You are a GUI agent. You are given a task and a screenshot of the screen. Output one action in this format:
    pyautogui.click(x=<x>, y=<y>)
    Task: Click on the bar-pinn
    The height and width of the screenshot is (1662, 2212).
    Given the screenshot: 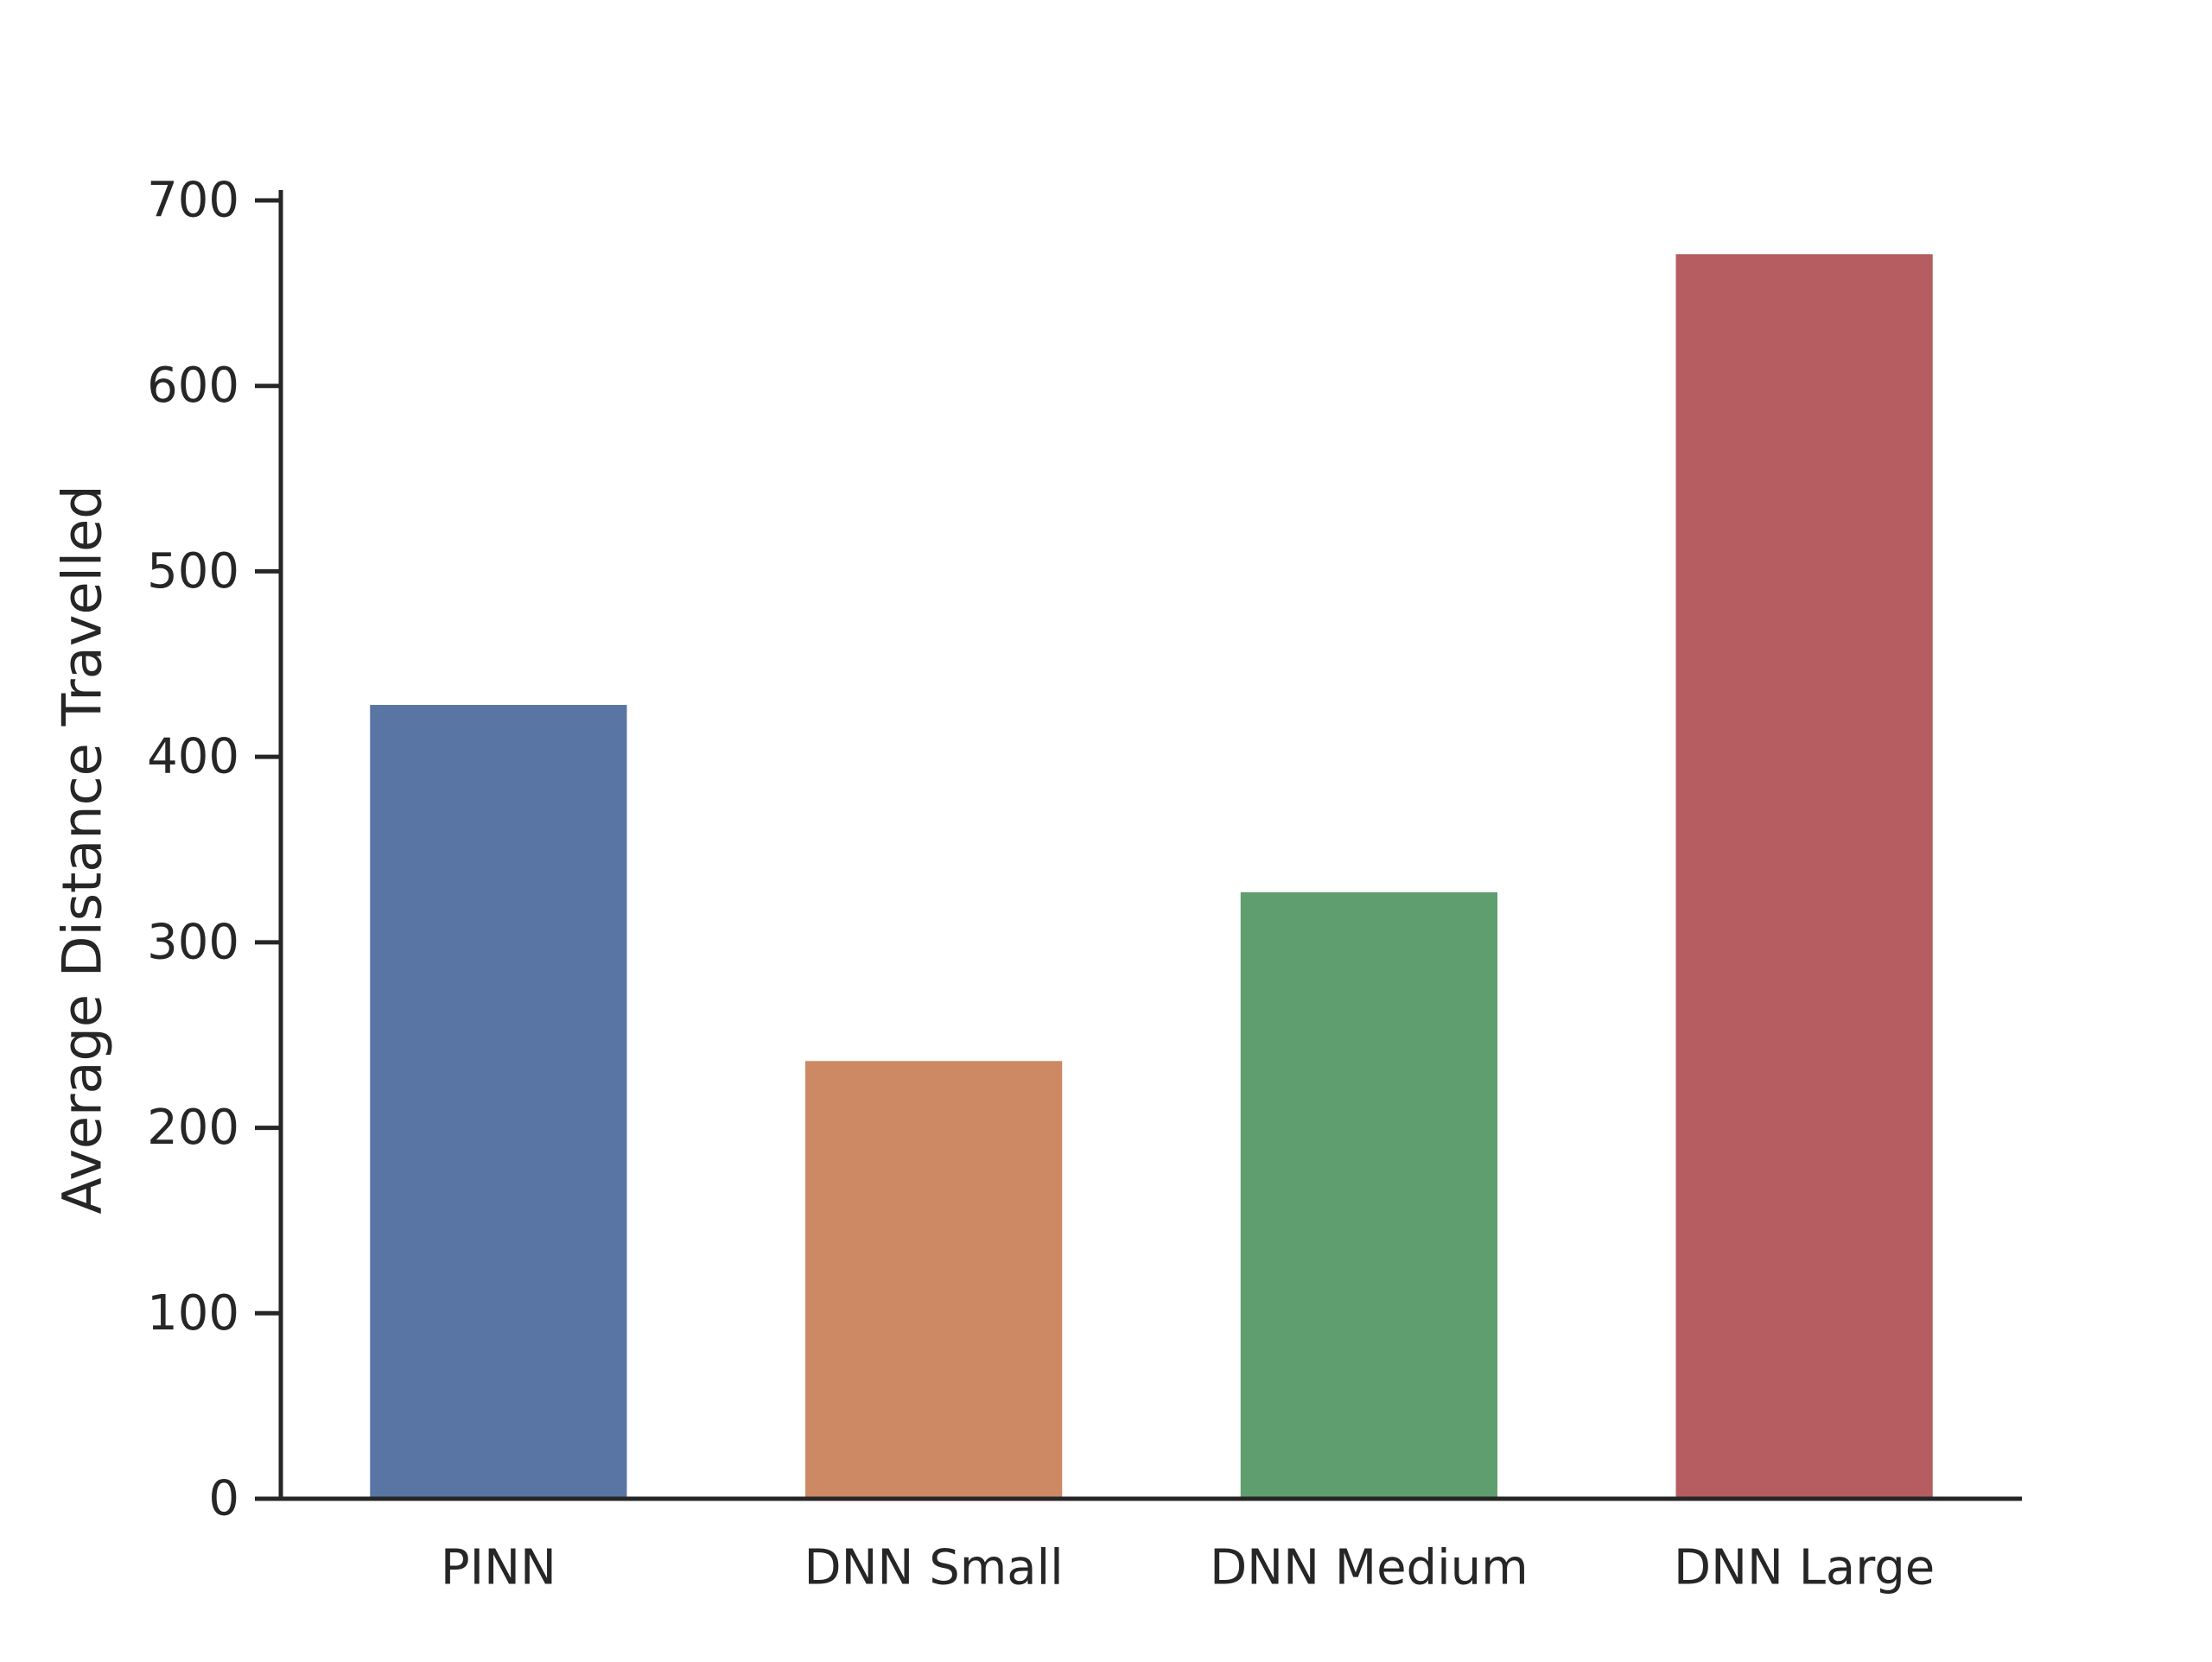 What is the action you would take?
    pyautogui.click(x=498, y=1102)
    